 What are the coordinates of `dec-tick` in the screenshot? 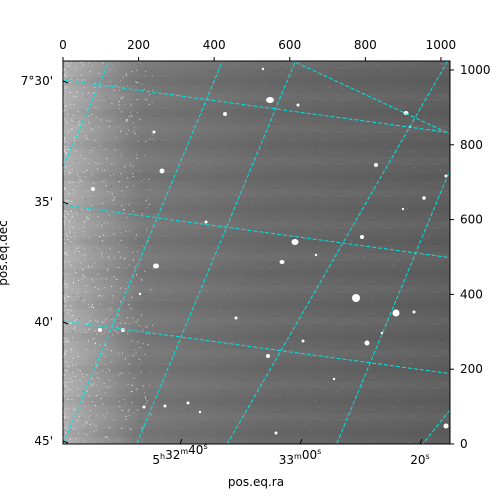 It's located at (65, 323).